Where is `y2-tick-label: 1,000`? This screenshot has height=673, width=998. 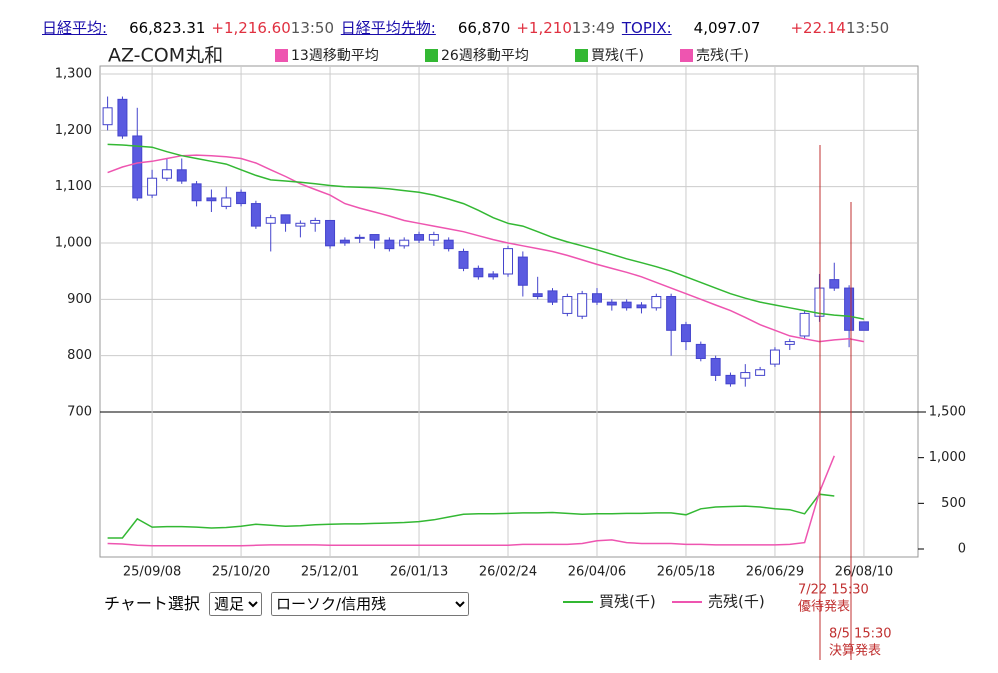 y2-tick-label: 1,000 is located at coordinates (947, 457).